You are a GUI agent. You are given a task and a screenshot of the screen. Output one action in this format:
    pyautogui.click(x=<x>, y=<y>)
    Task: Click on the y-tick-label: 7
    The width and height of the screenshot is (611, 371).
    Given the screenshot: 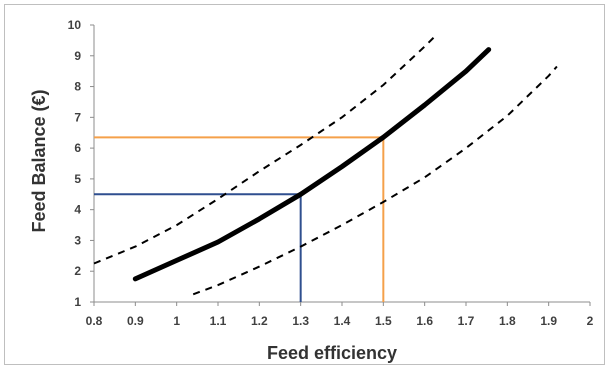 What is the action you would take?
    pyautogui.click(x=77, y=117)
    